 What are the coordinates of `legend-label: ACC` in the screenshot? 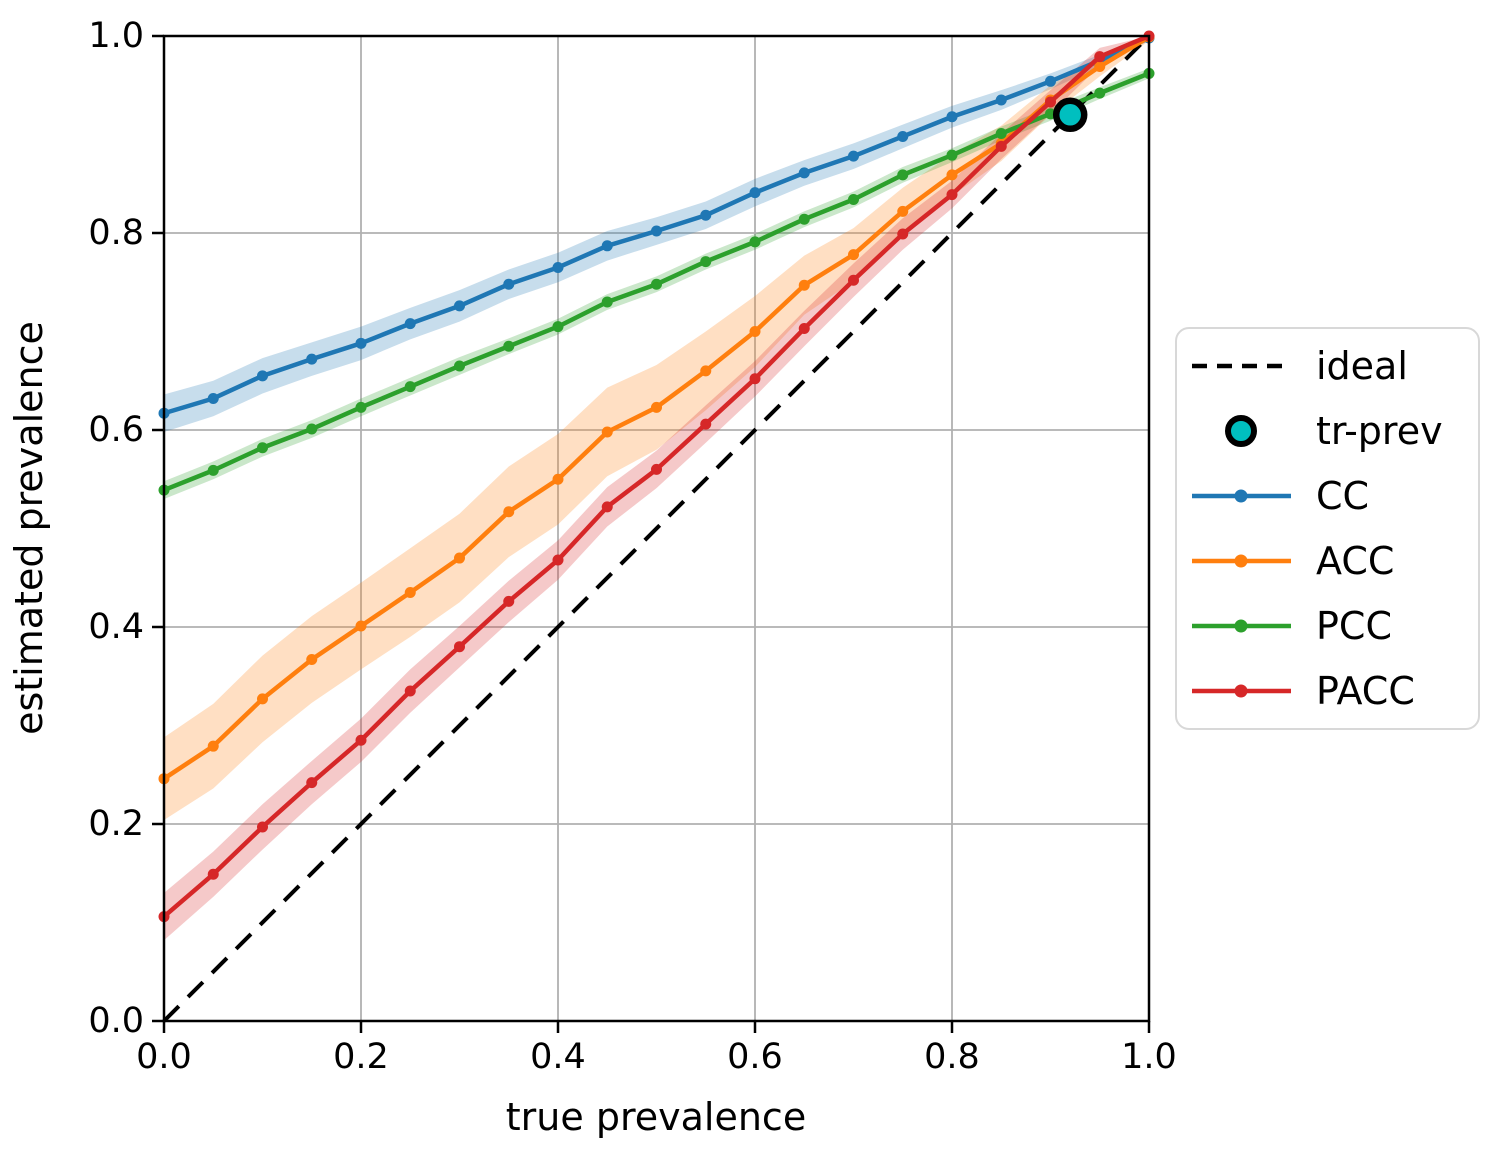 It's located at (1355, 561).